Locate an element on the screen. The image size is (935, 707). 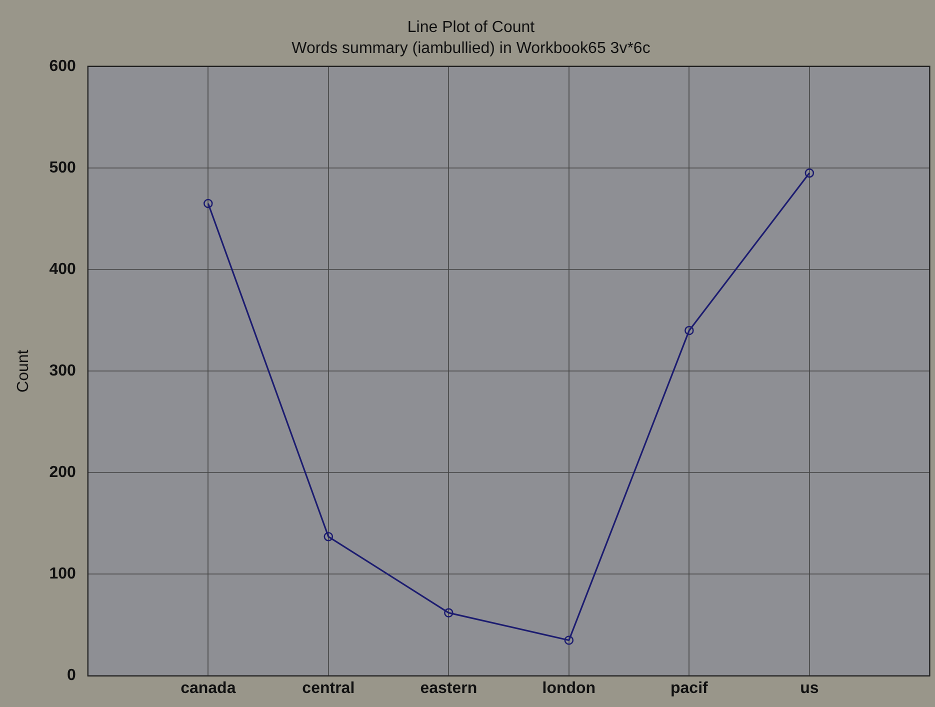
y-tick-label: 100 is located at coordinates (62, 574).